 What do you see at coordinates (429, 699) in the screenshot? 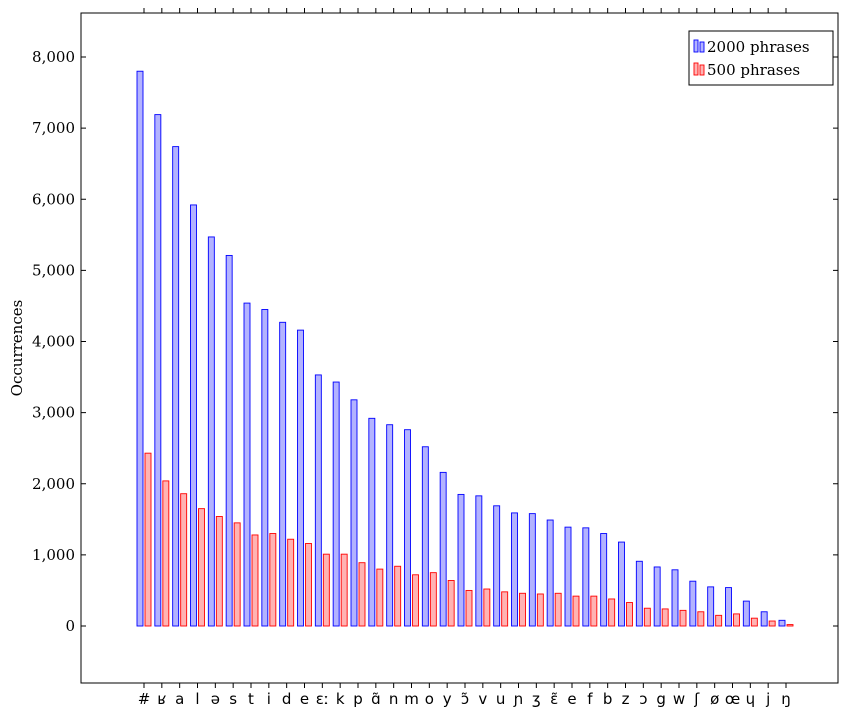
I see `x-tick-label: o` at bounding box center [429, 699].